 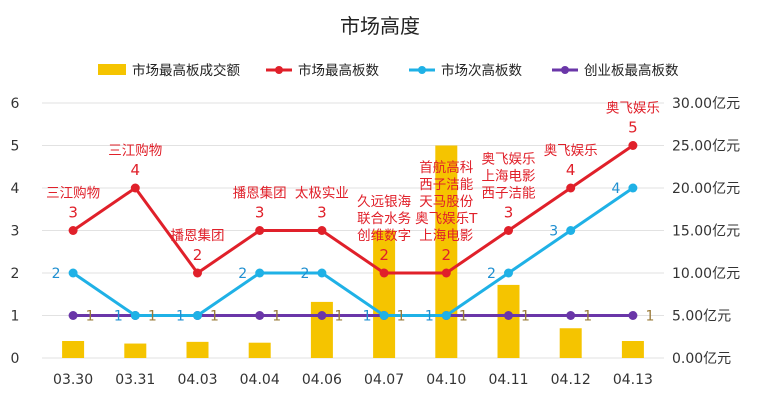 What do you see at coordinates (446, 202) in the screenshot?
I see `annotation-label: 天马股份` at bounding box center [446, 202].